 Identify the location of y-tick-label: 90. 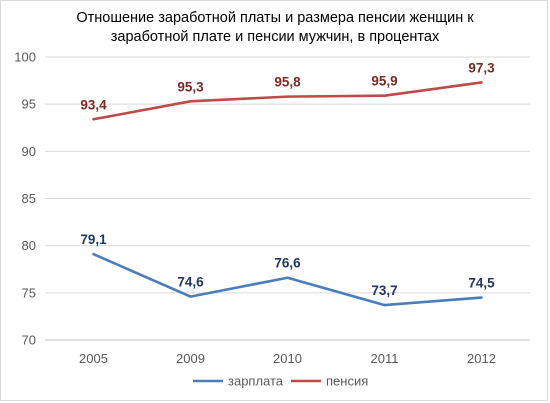
(29, 151).